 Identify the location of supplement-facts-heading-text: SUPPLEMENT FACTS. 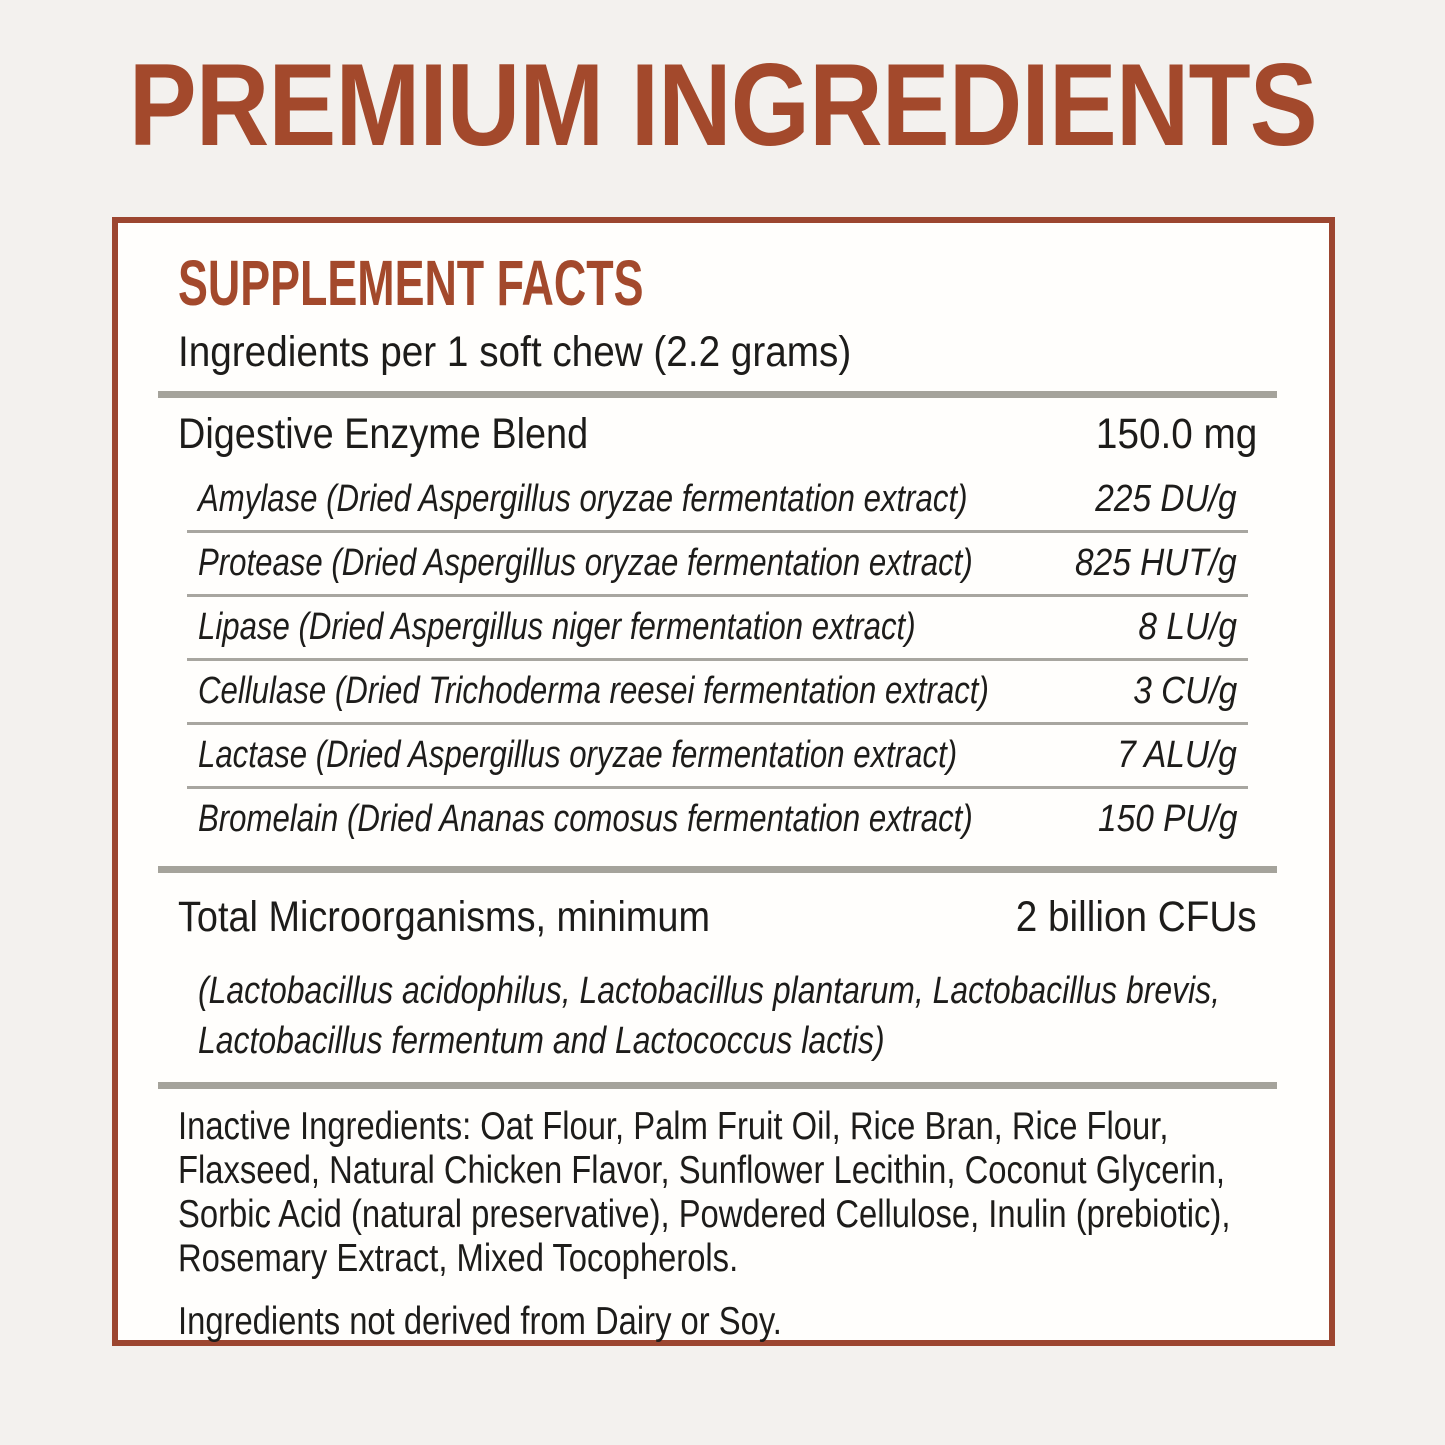
(411, 283).